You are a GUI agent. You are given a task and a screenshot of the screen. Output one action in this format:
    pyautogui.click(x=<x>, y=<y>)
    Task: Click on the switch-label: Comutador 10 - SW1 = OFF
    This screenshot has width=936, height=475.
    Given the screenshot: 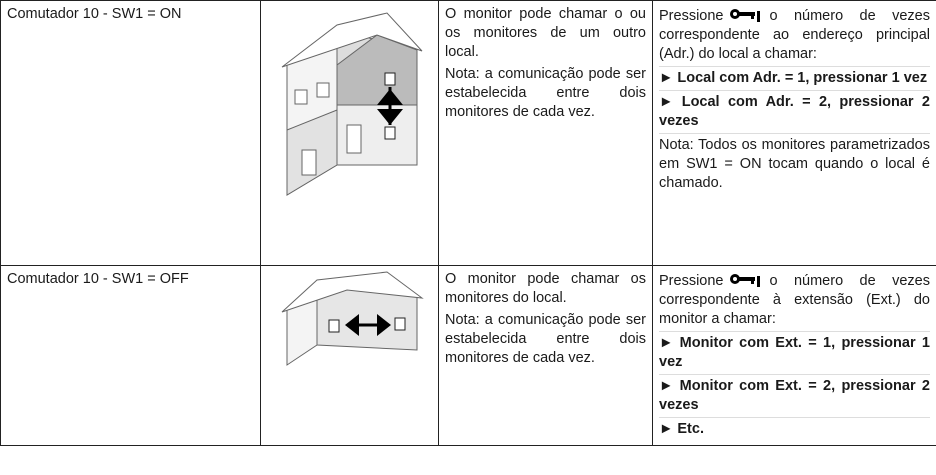 What is the action you would take?
    pyautogui.click(x=98, y=279)
    